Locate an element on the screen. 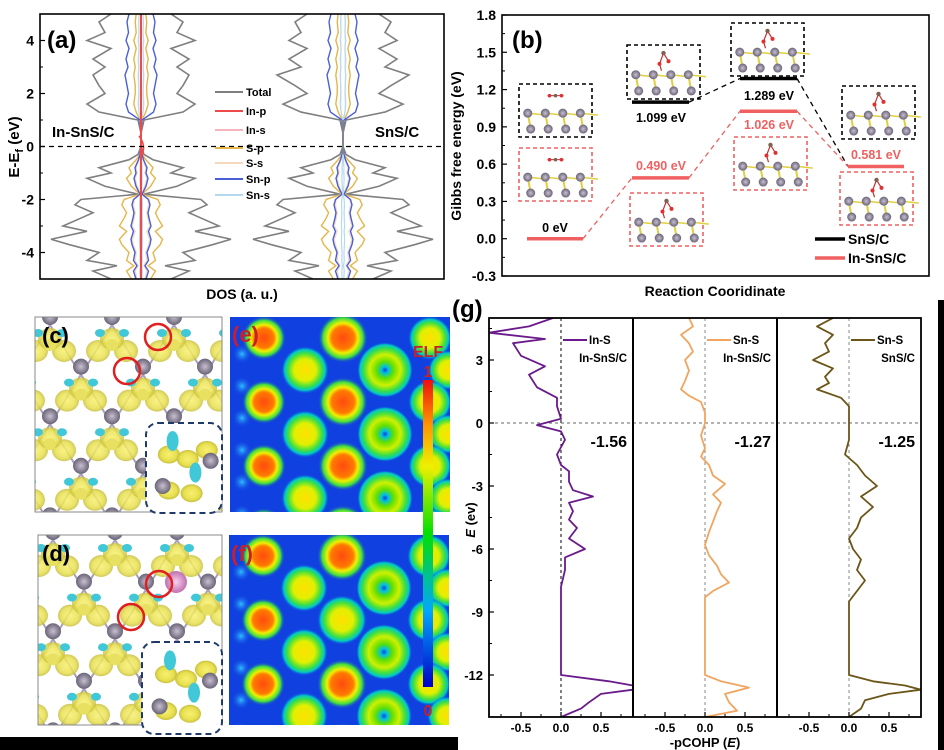  y-ticks: -0.3 0.0 0.3 0.6 0.9 1.2 1.5 1.8 is located at coordinates (489, 145).